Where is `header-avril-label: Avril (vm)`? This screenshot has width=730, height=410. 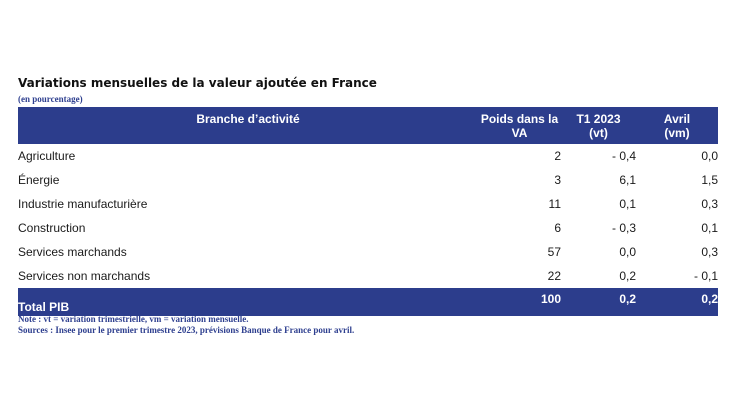
header-avril-label: Avril (vm) is located at coordinates (677, 126).